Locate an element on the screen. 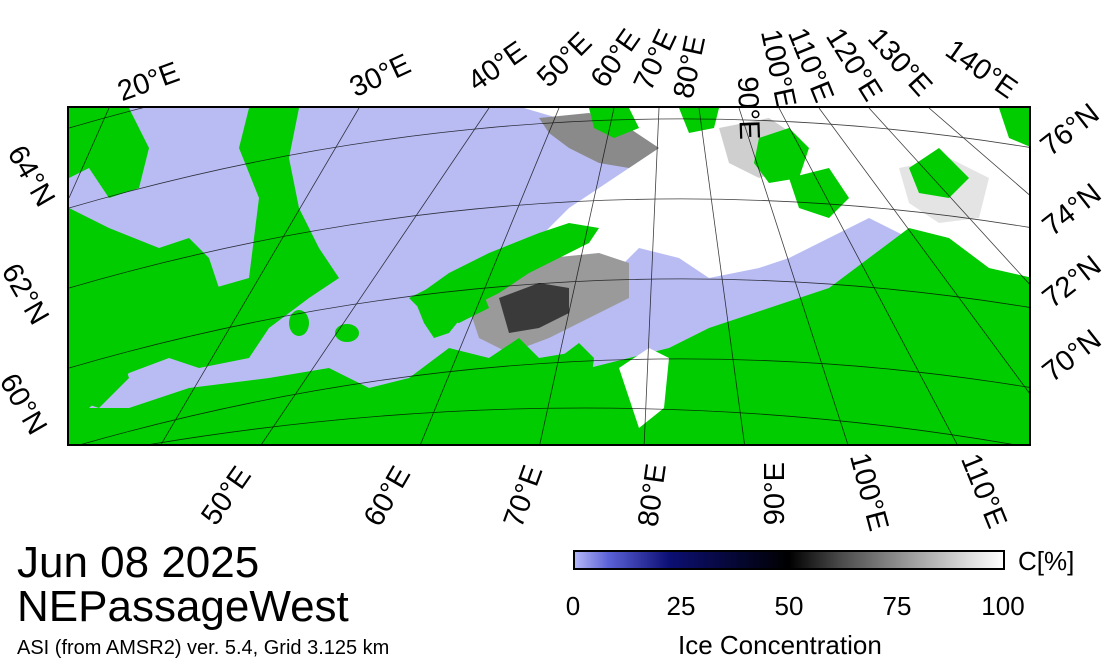 The height and width of the screenshot is (666, 1117). lon-label-top: 140°E is located at coordinates (981, 69).